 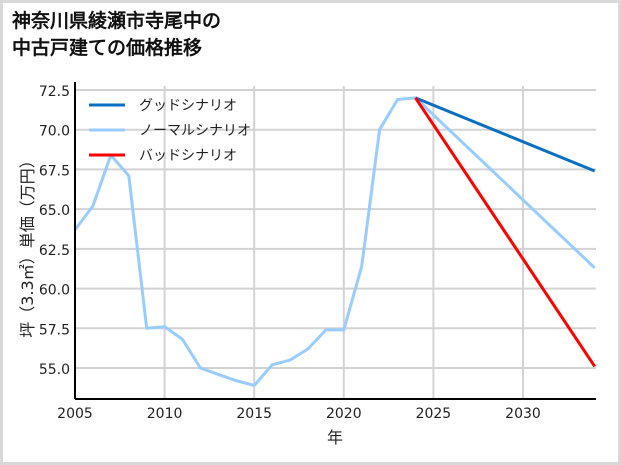 What do you see at coordinates (188, 106) in the screenshot?
I see `legend-label: グッドシナリオ` at bounding box center [188, 106].